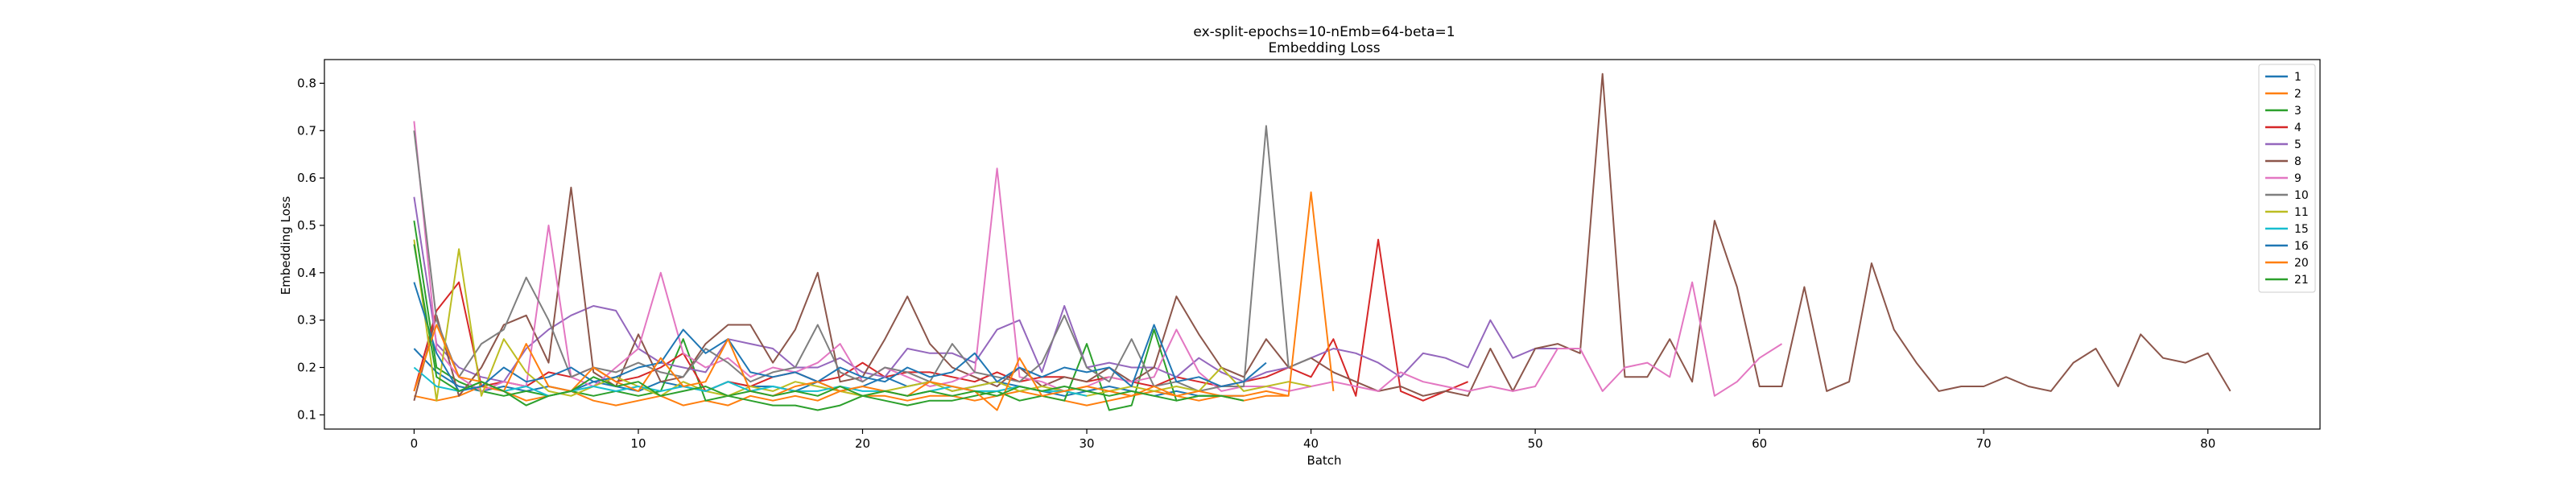 The image size is (2576, 483). I want to click on x-tick-label: 40, so click(1311, 443).